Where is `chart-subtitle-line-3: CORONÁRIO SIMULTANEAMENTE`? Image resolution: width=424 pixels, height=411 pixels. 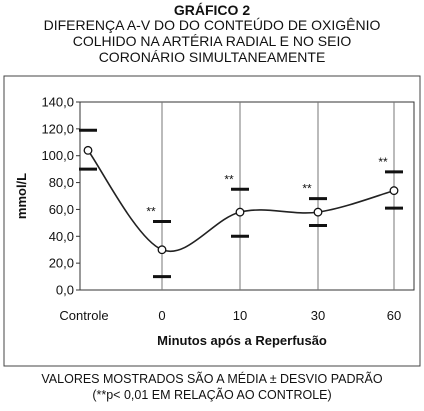
chart-subtitle-line-3: CORONÁRIO SIMULTANEAMENTE is located at coordinates (212, 57).